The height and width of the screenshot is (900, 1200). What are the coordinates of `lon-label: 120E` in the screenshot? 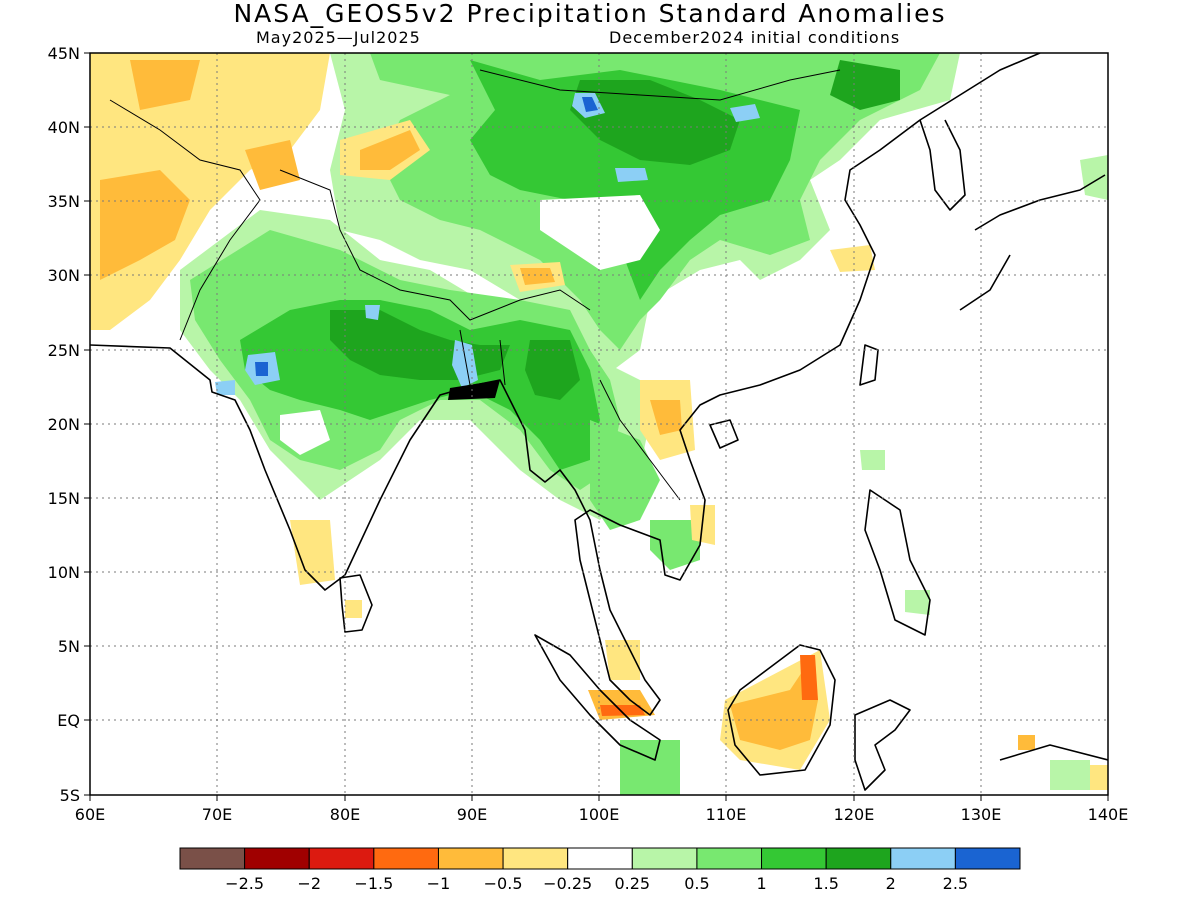 It's located at (854, 814).